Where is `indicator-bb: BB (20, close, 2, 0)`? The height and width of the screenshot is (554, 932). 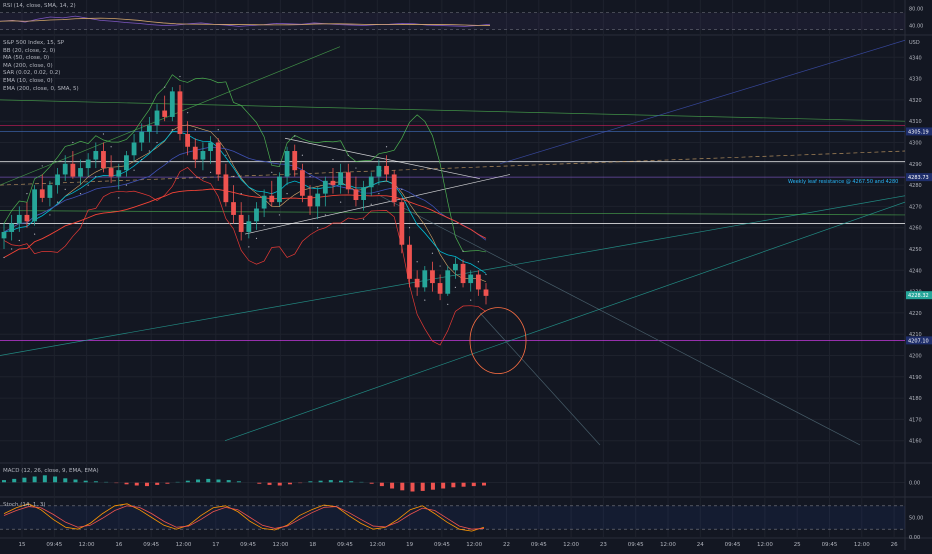
indicator-bb: BB (20, close, 2, 0) is located at coordinates (29, 50).